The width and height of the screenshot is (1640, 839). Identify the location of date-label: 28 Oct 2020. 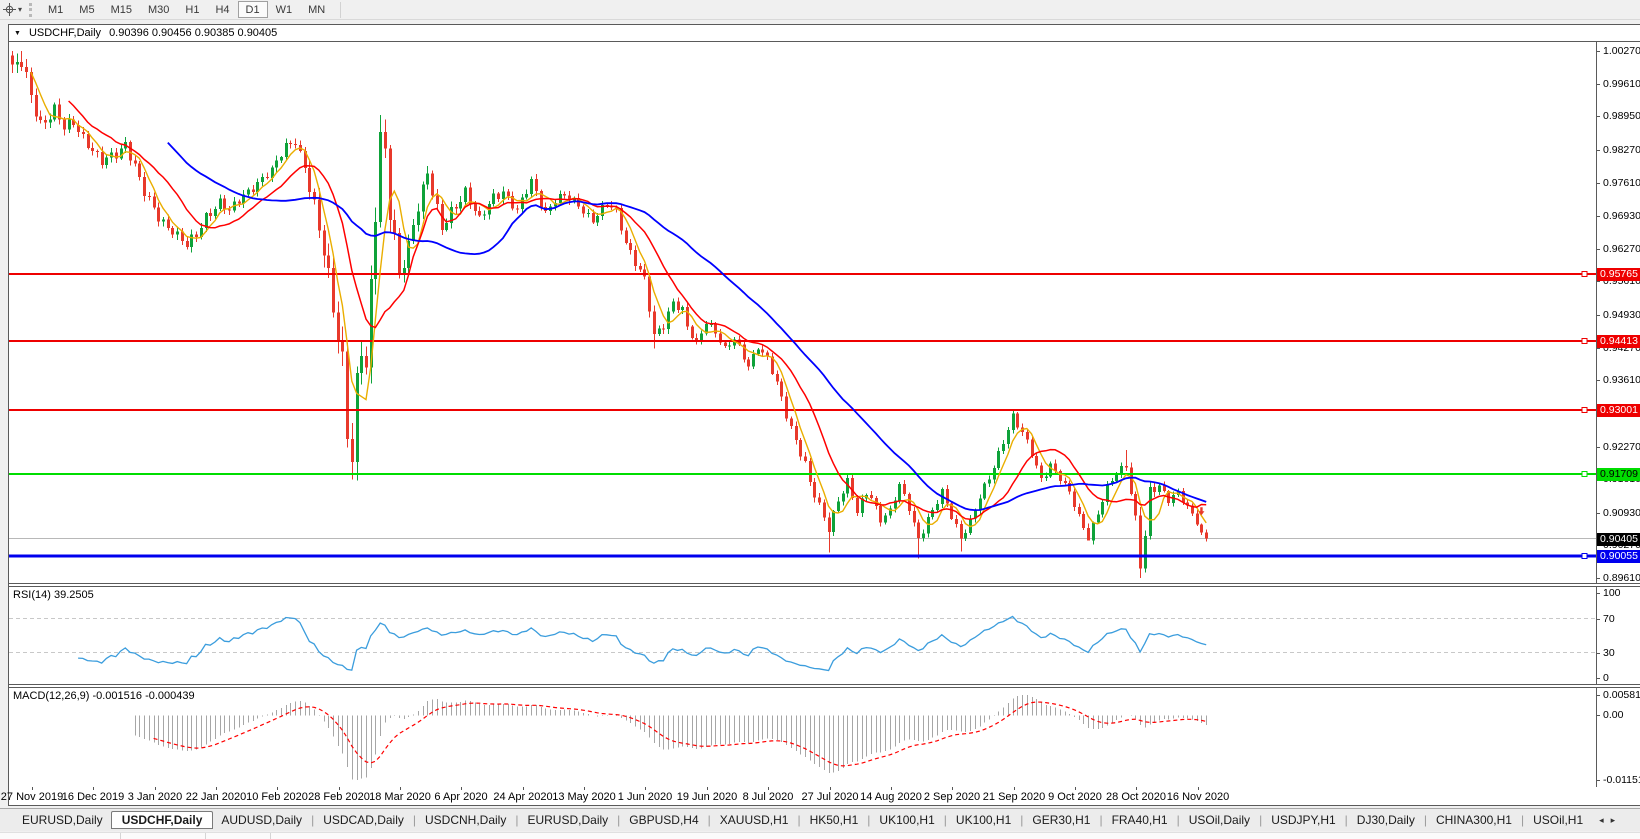
(1136, 797).